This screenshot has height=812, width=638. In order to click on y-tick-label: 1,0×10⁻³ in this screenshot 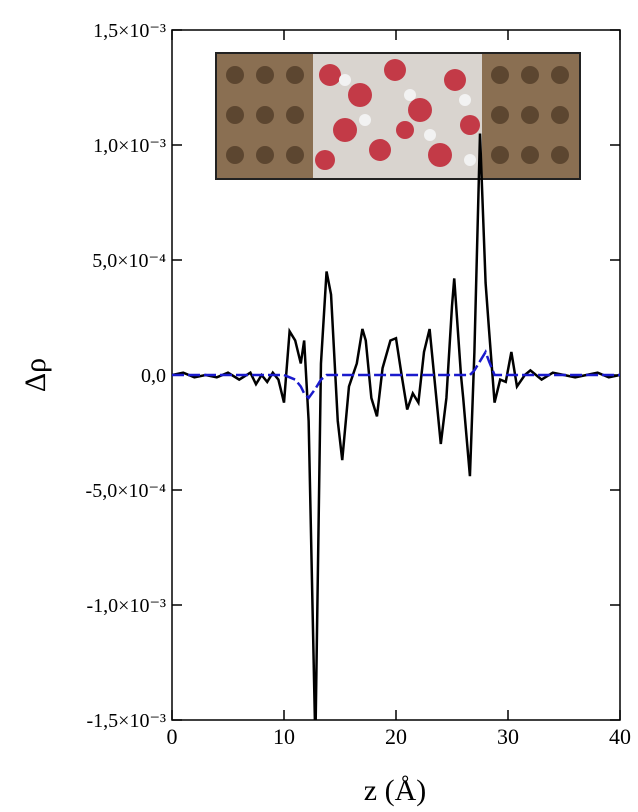, I will do `click(129, 146)`.